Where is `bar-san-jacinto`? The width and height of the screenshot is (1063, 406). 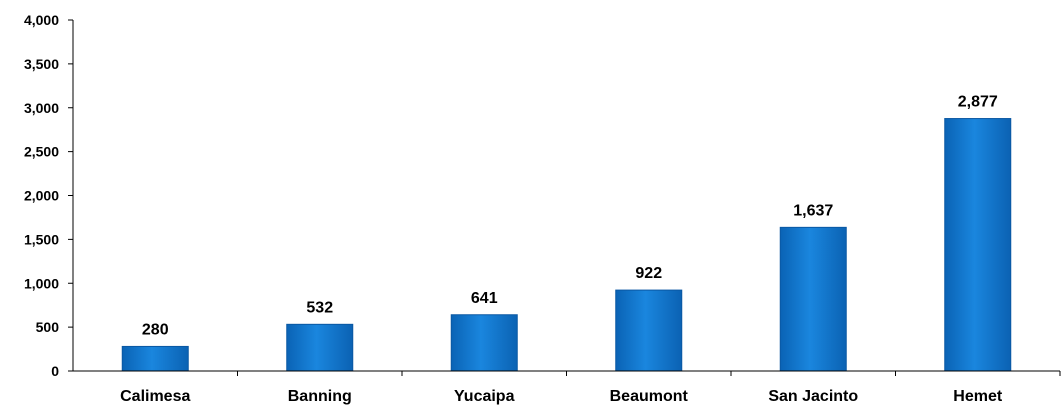 bar-san-jacinto is located at coordinates (813, 299).